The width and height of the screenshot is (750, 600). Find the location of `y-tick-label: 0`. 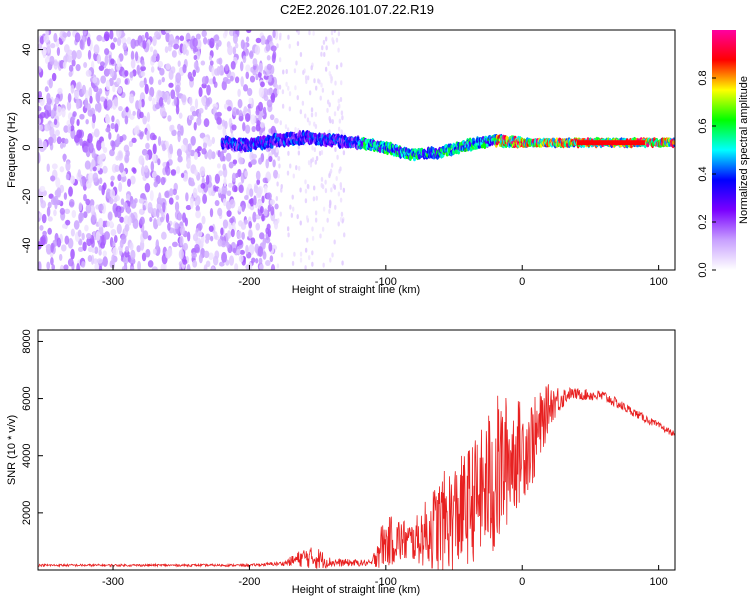

y-tick-label: 0 is located at coordinates (27, 147).